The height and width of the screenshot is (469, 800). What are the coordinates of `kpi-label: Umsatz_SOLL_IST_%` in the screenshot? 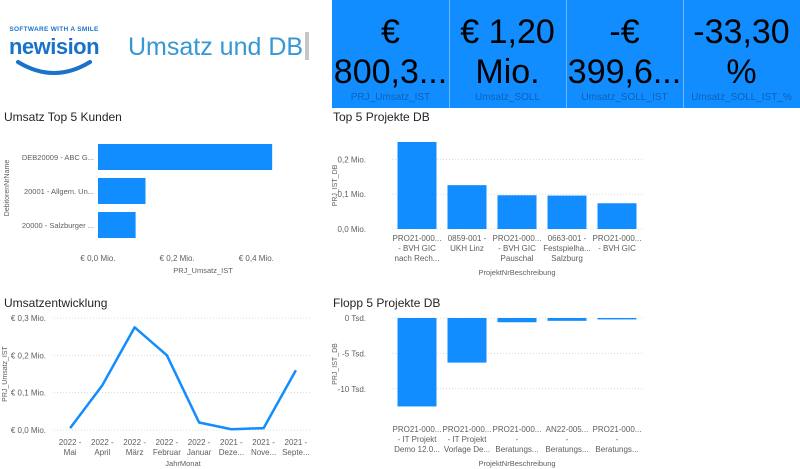 It's located at (741, 97).